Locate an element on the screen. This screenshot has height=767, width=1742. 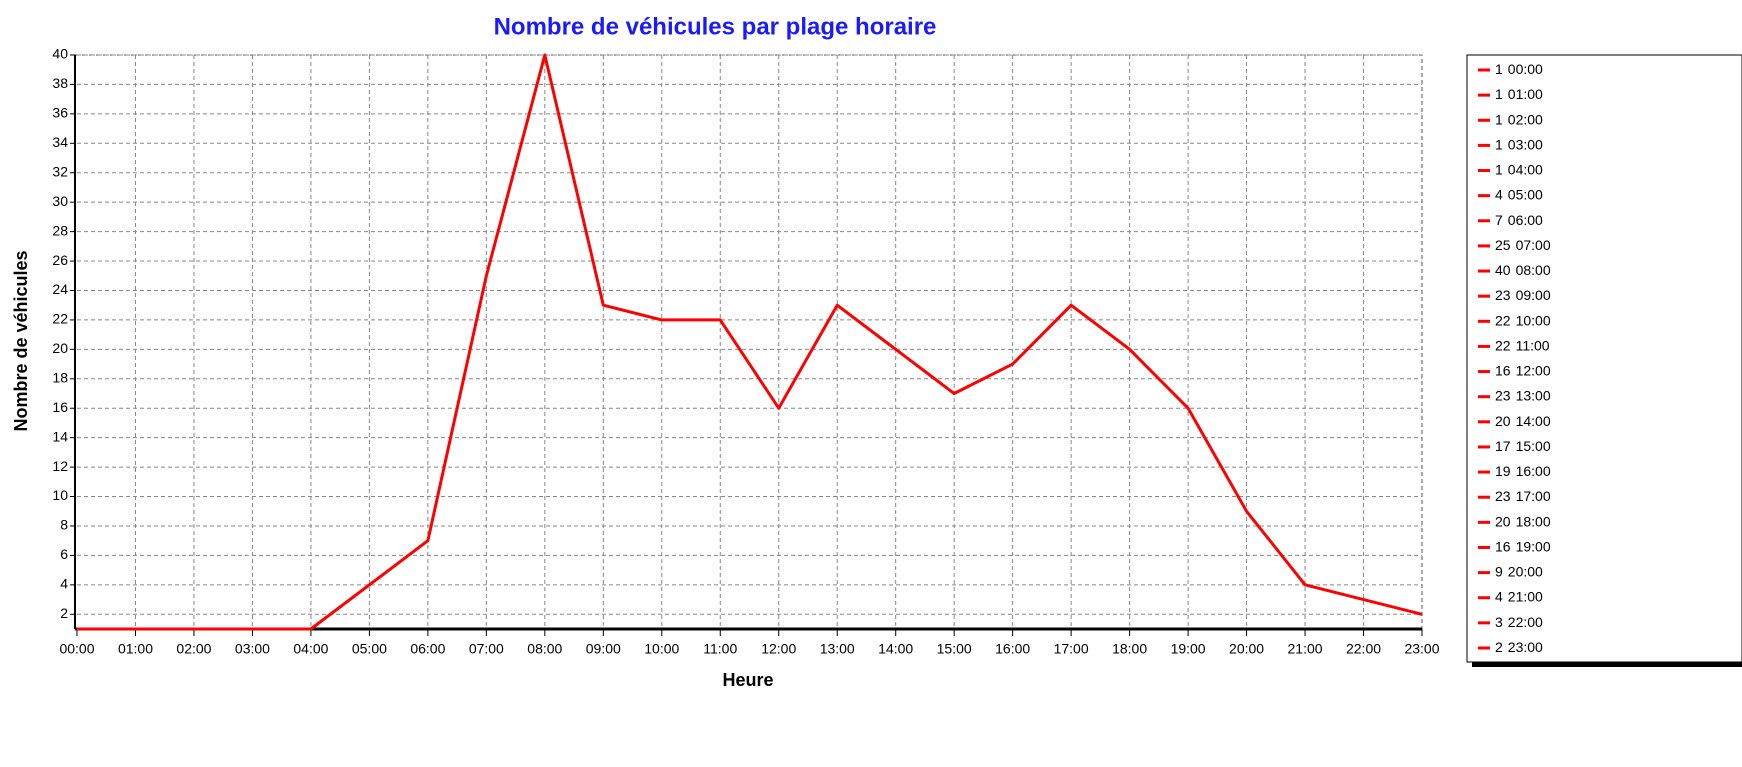
y-tick-label: 28 is located at coordinates (60, 230).